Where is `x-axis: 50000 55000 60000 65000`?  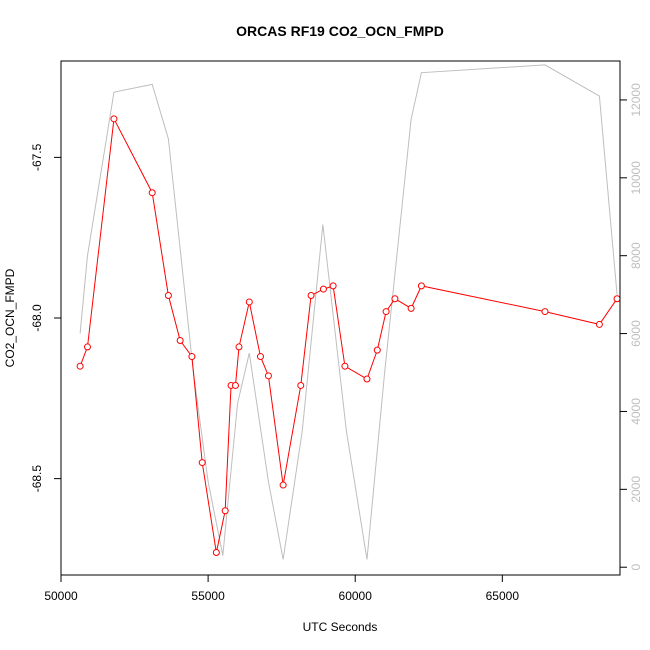
x-axis: 50000 55000 60000 65000 is located at coordinates (282, 588).